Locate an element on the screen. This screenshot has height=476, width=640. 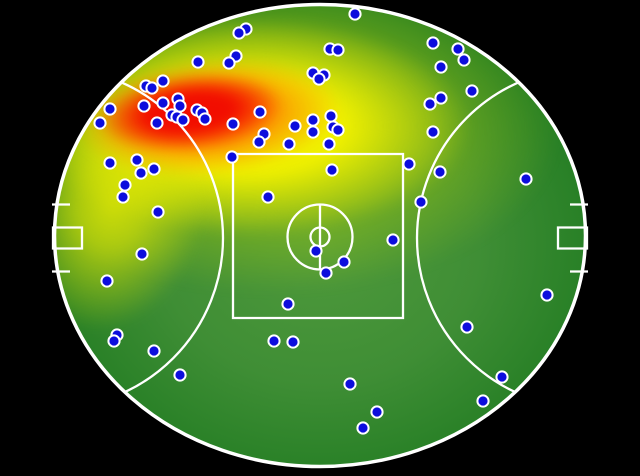
centre-square is located at coordinates (318, 236).